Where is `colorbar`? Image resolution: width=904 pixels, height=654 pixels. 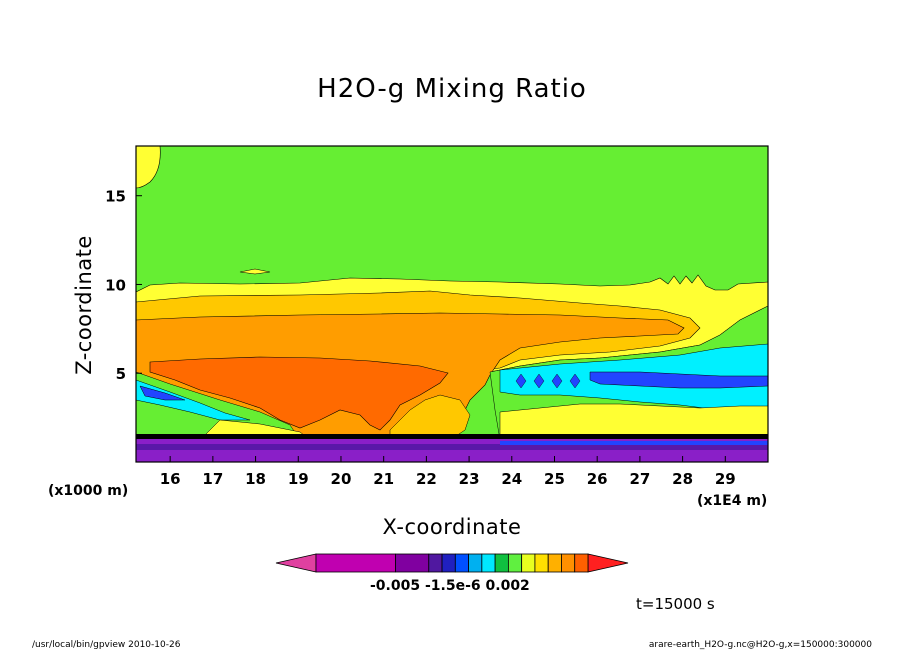 colorbar is located at coordinates (452, 563).